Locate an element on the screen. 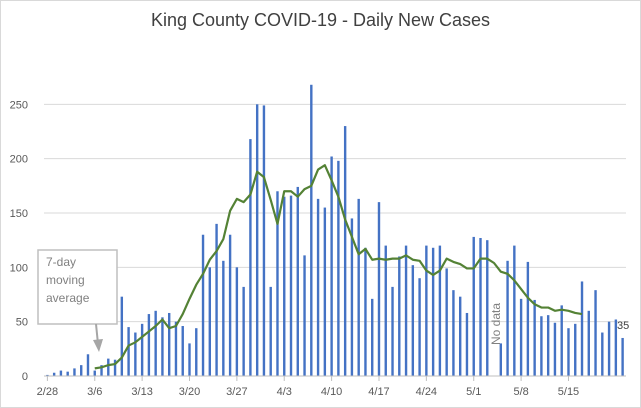 This screenshot has height=408, width=641. x-tick-label-2: 3/13 is located at coordinates (141, 392).